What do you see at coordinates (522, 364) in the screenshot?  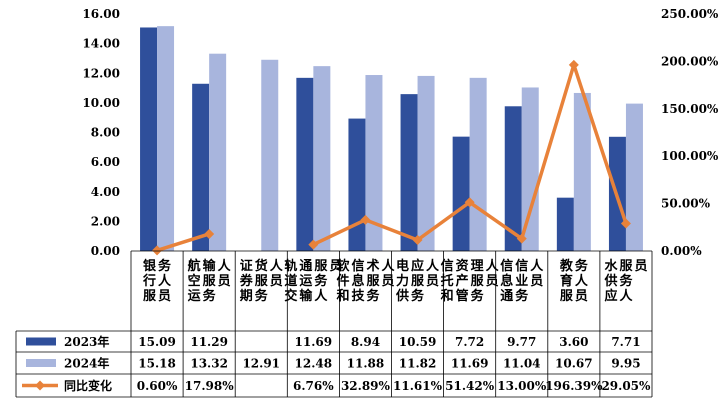 I see `table-cell-value: 11.04` at bounding box center [522, 364].